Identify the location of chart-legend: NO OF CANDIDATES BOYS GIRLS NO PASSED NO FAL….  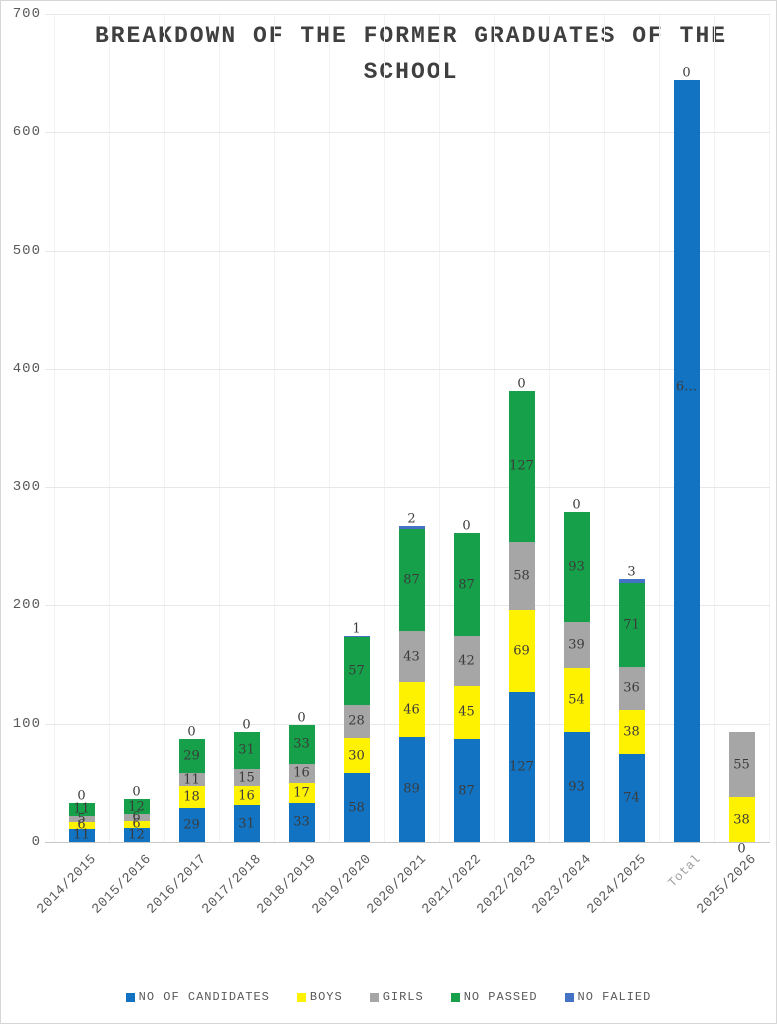
(388, 997).